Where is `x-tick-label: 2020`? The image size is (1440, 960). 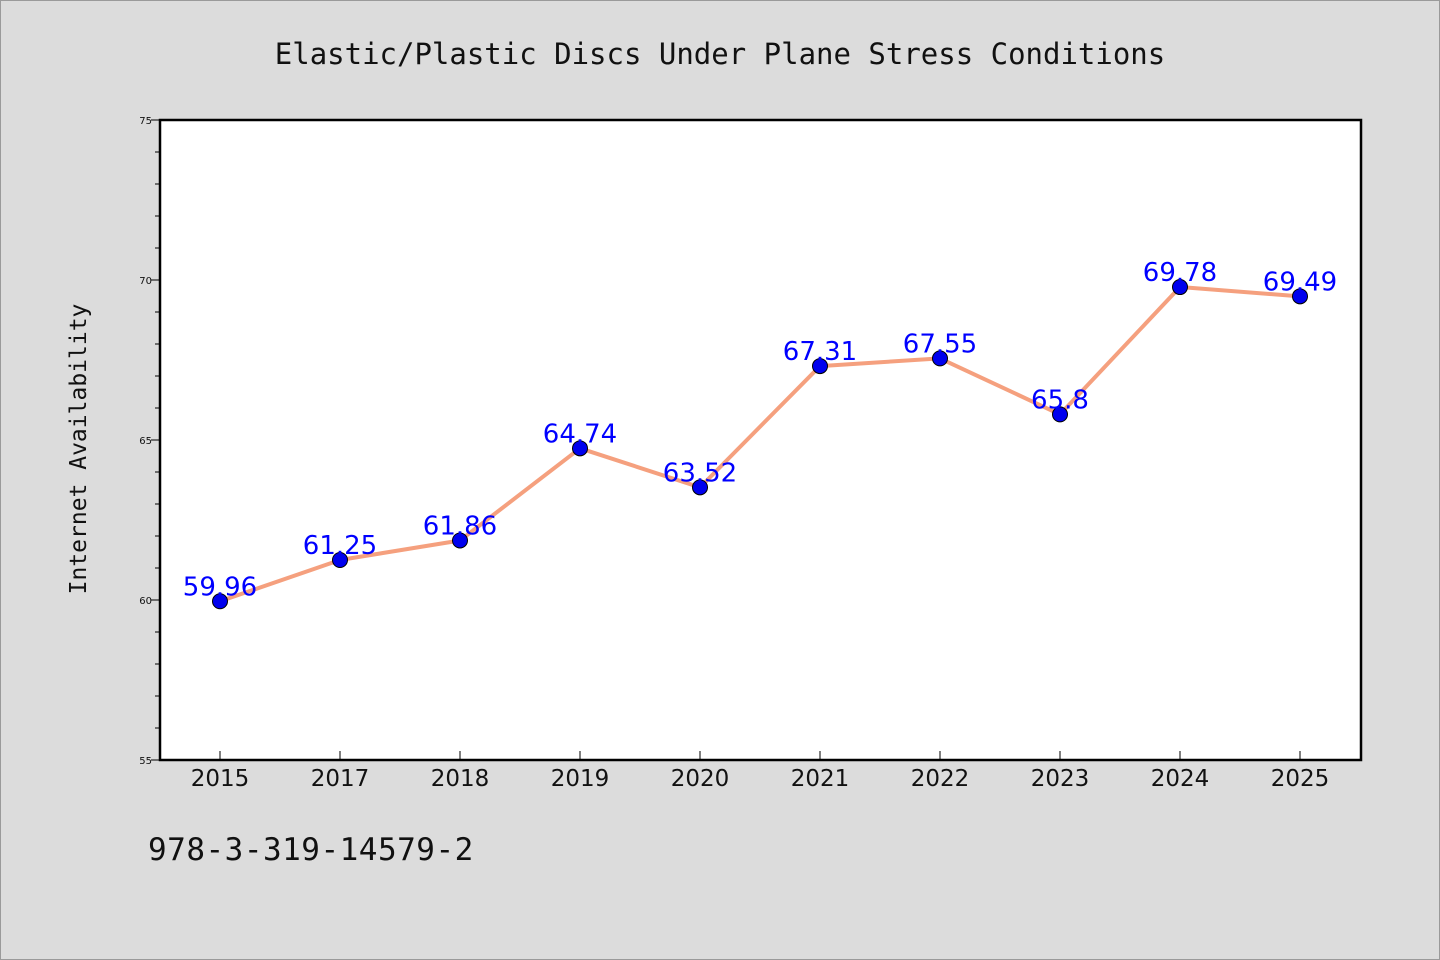
x-tick-label: 2020 is located at coordinates (700, 779).